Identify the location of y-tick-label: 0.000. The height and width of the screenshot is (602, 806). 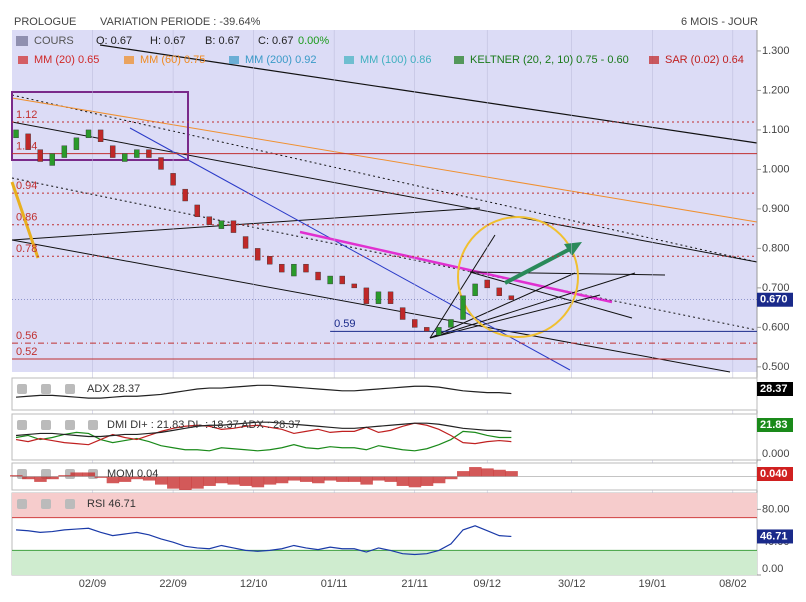
(776, 454).